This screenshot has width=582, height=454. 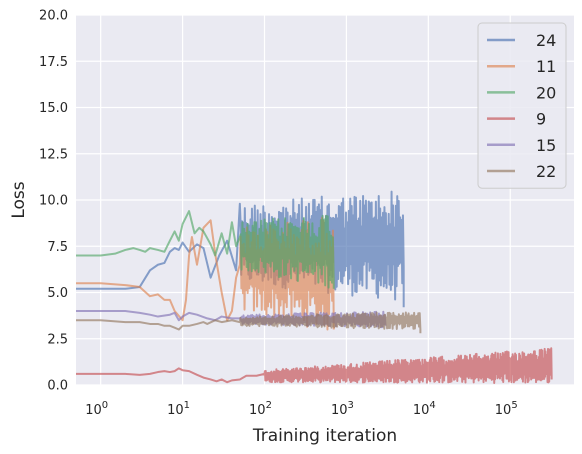 What do you see at coordinates (324, 436) in the screenshot?
I see `x-axis-label: Training iteration` at bounding box center [324, 436].